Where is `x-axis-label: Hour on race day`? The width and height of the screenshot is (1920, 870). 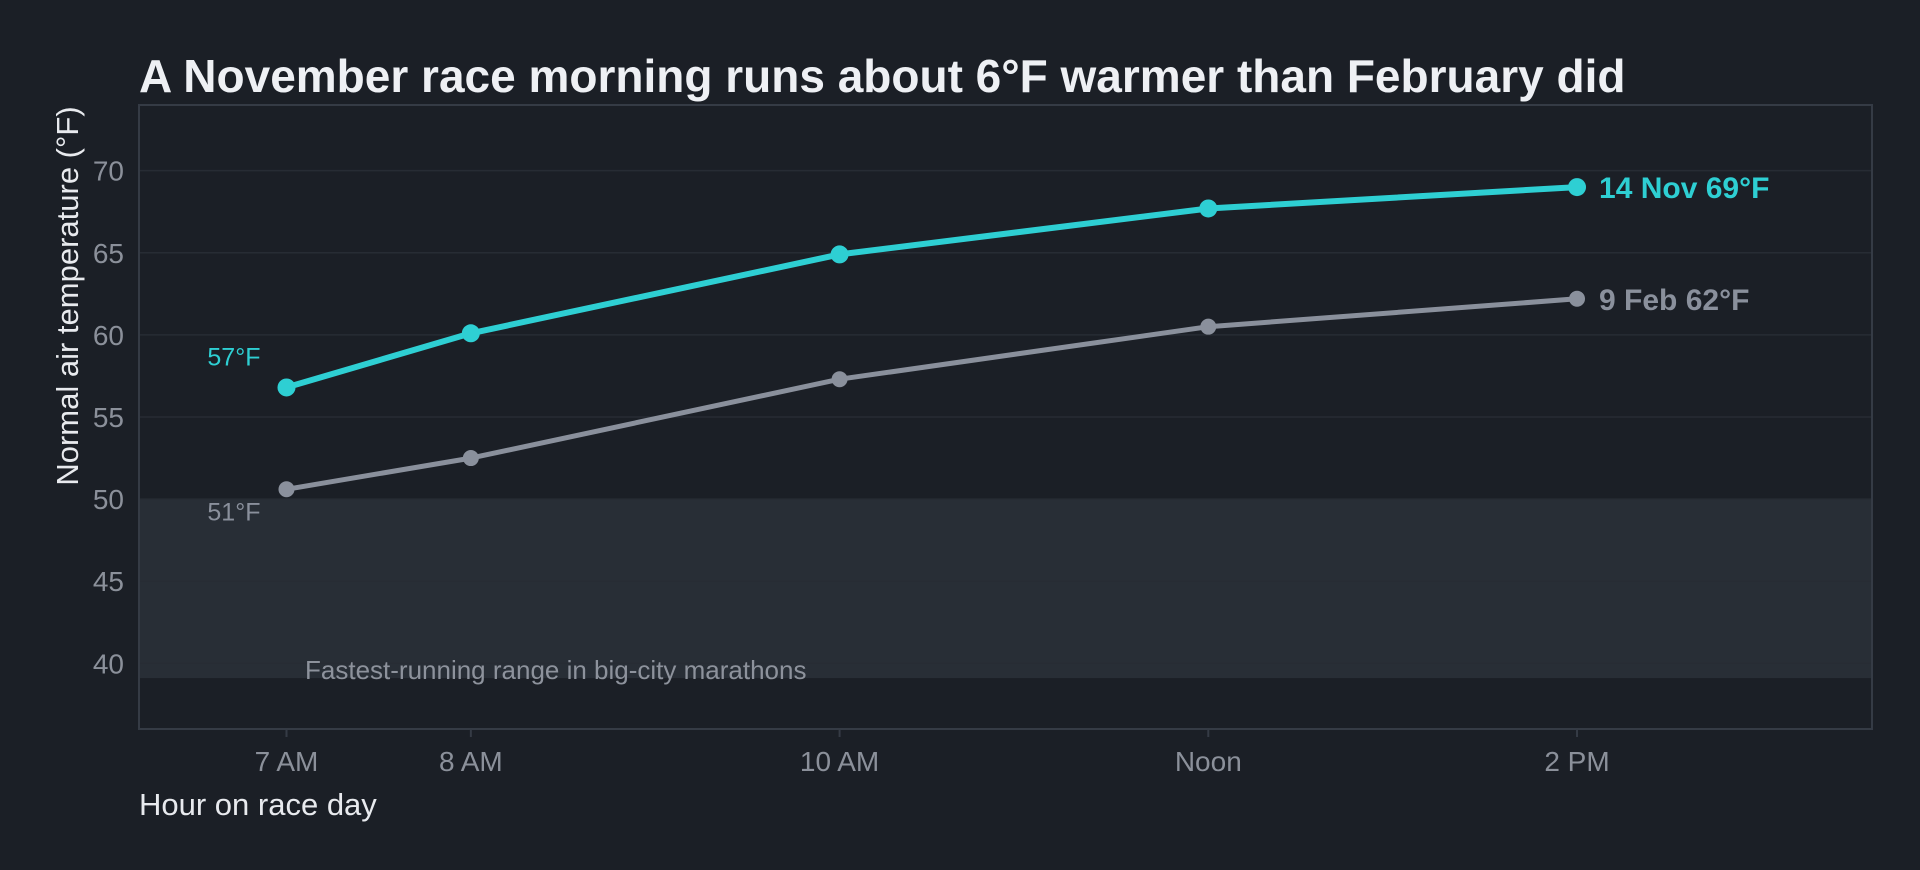 x-axis-label: Hour on race day is located at coordinates (258, 804).